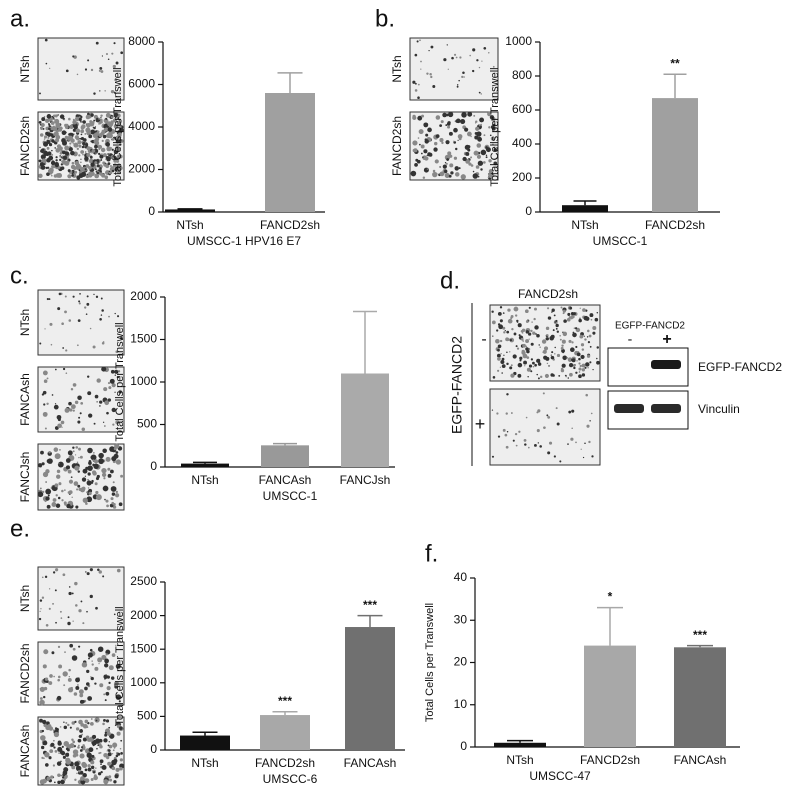 Image resolution: width=800 pixels, height=798 pixels. Describe the element at coordinates (25, 751) in the screenshot. I see `image-label: FANCAsh` at that location.